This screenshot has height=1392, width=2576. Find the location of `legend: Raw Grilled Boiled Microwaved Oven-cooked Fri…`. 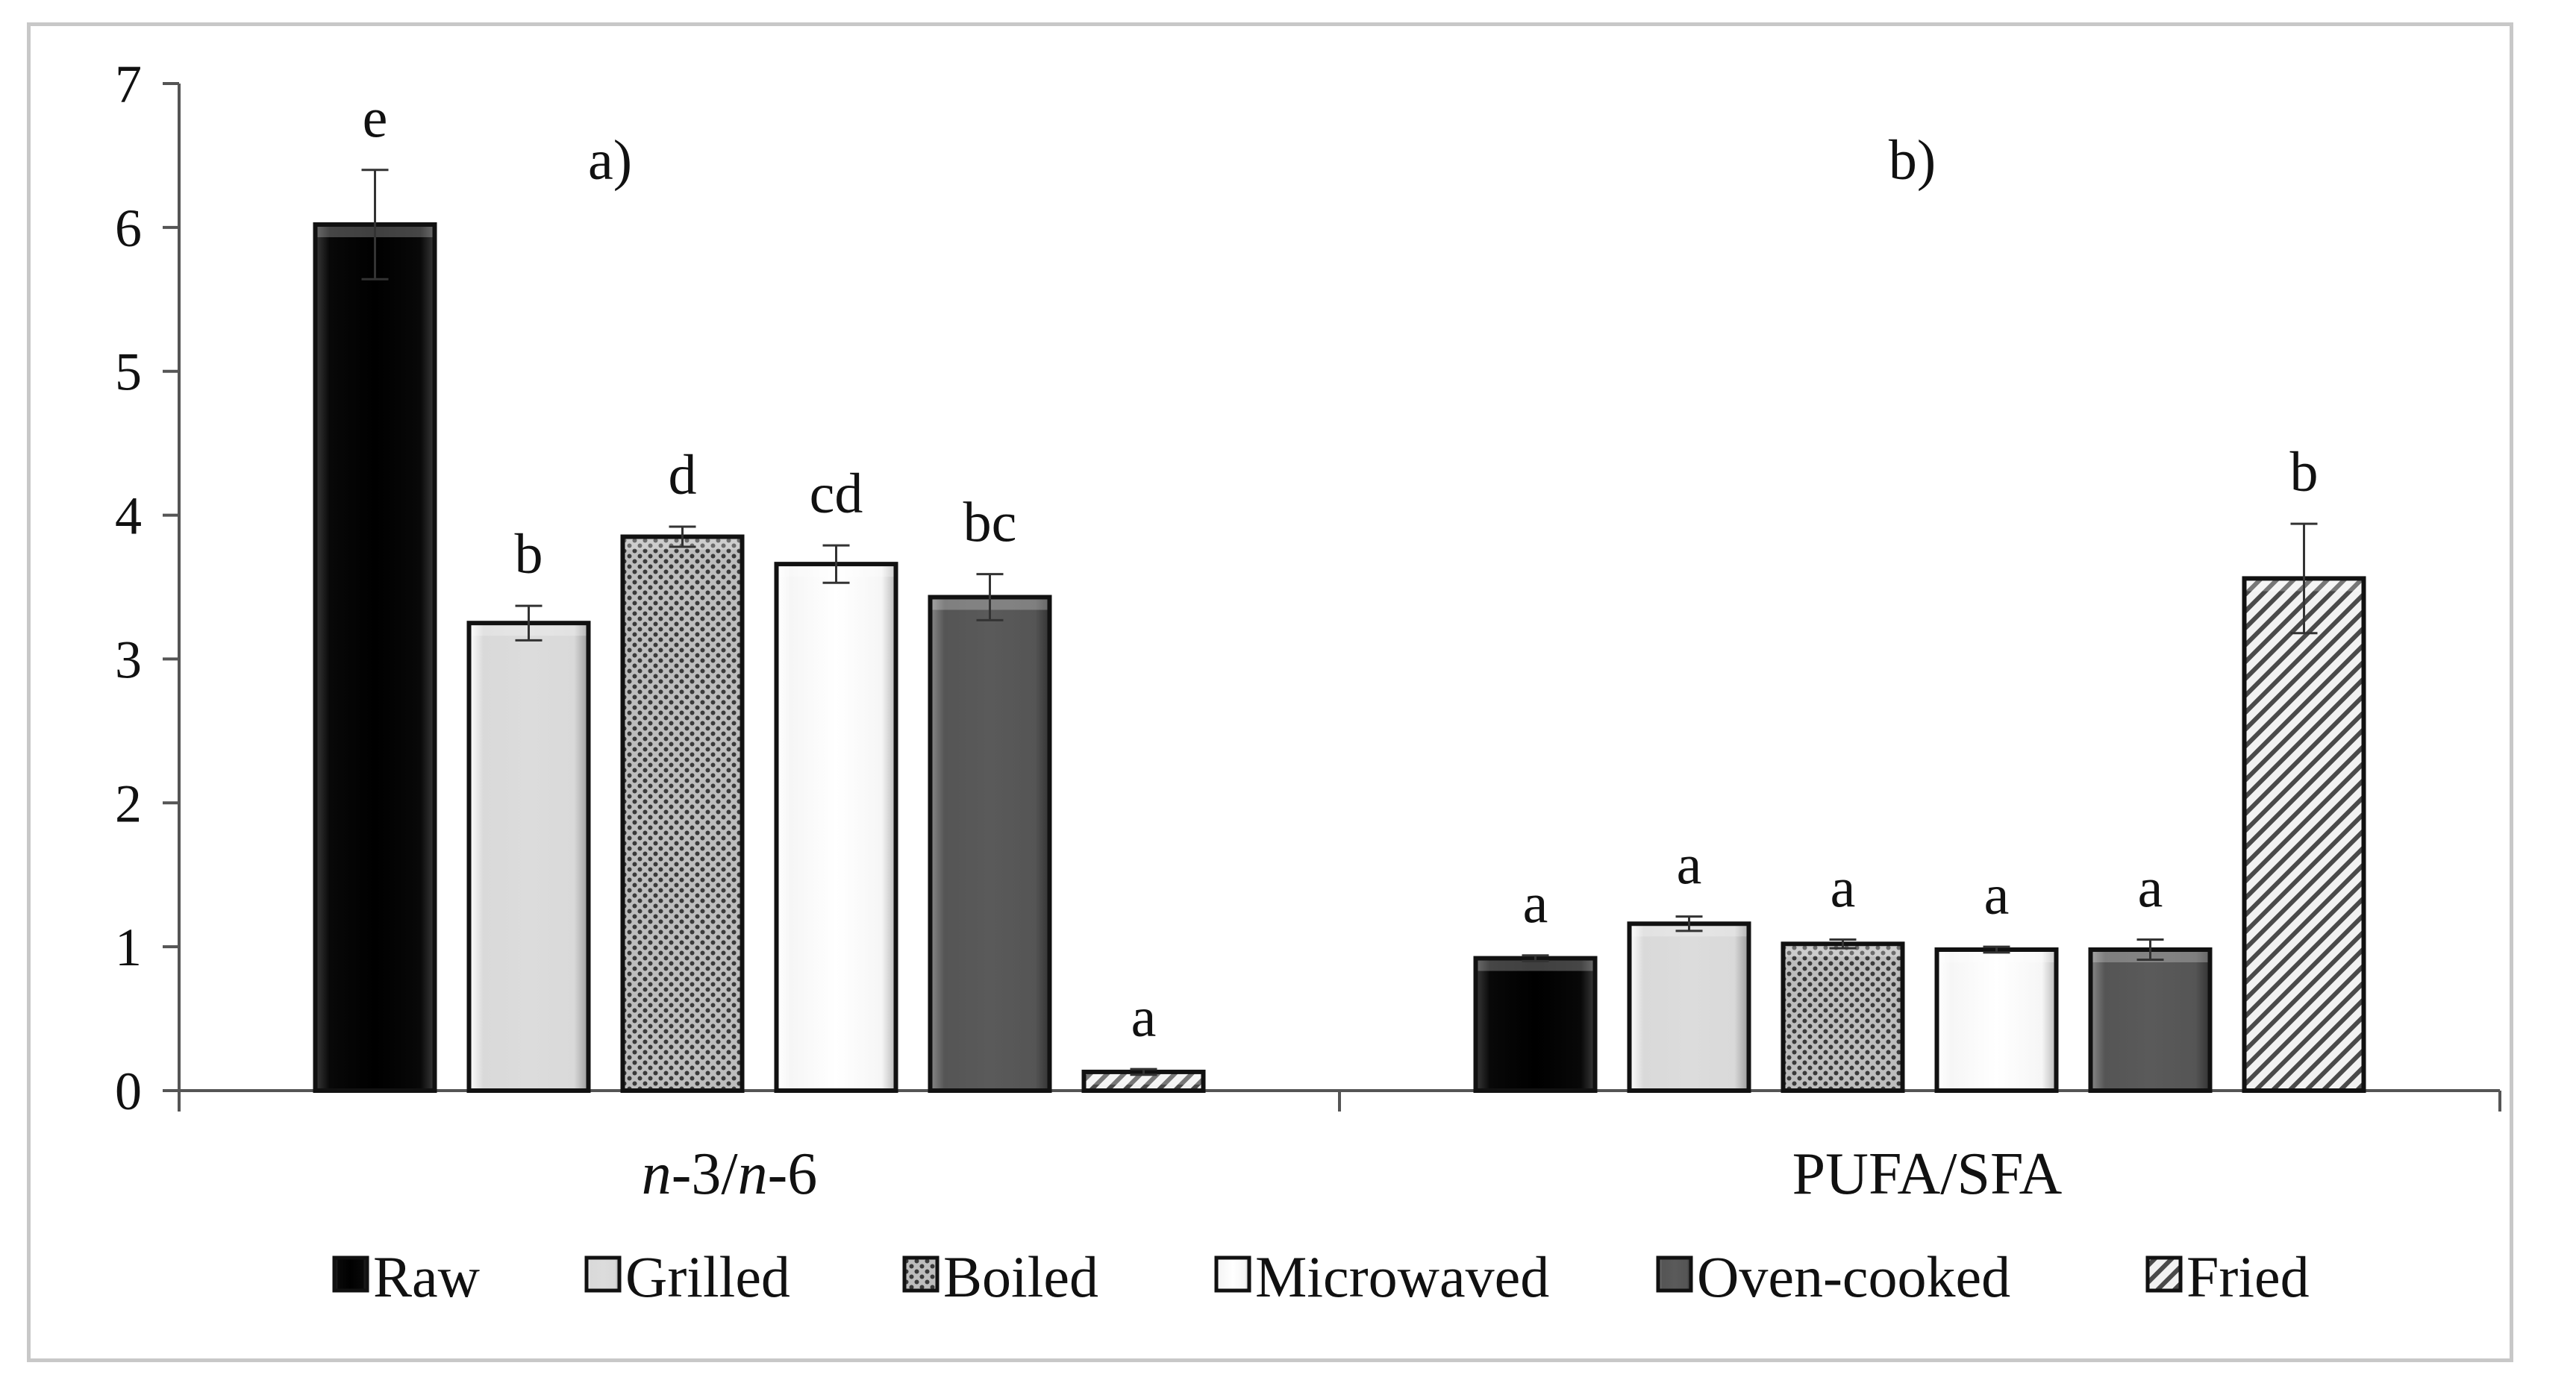

legend: Raw Grilled Boiled Microwaved Oven-cooked Fri… is located at coordinates (1321, 1276).